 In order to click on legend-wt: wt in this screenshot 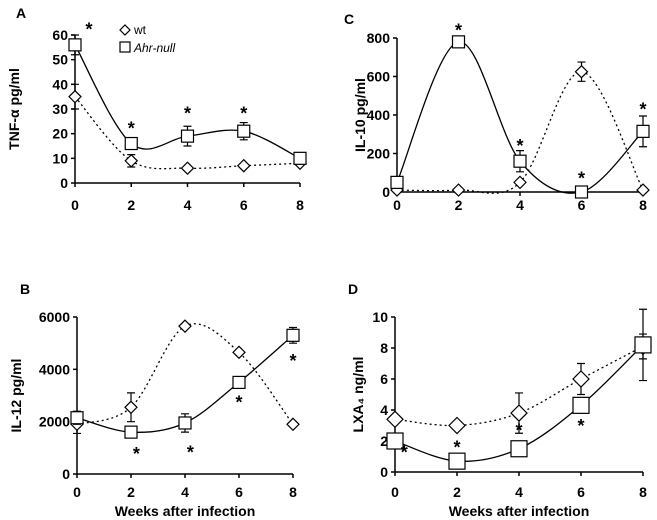, I will do `click(140, 30)`.